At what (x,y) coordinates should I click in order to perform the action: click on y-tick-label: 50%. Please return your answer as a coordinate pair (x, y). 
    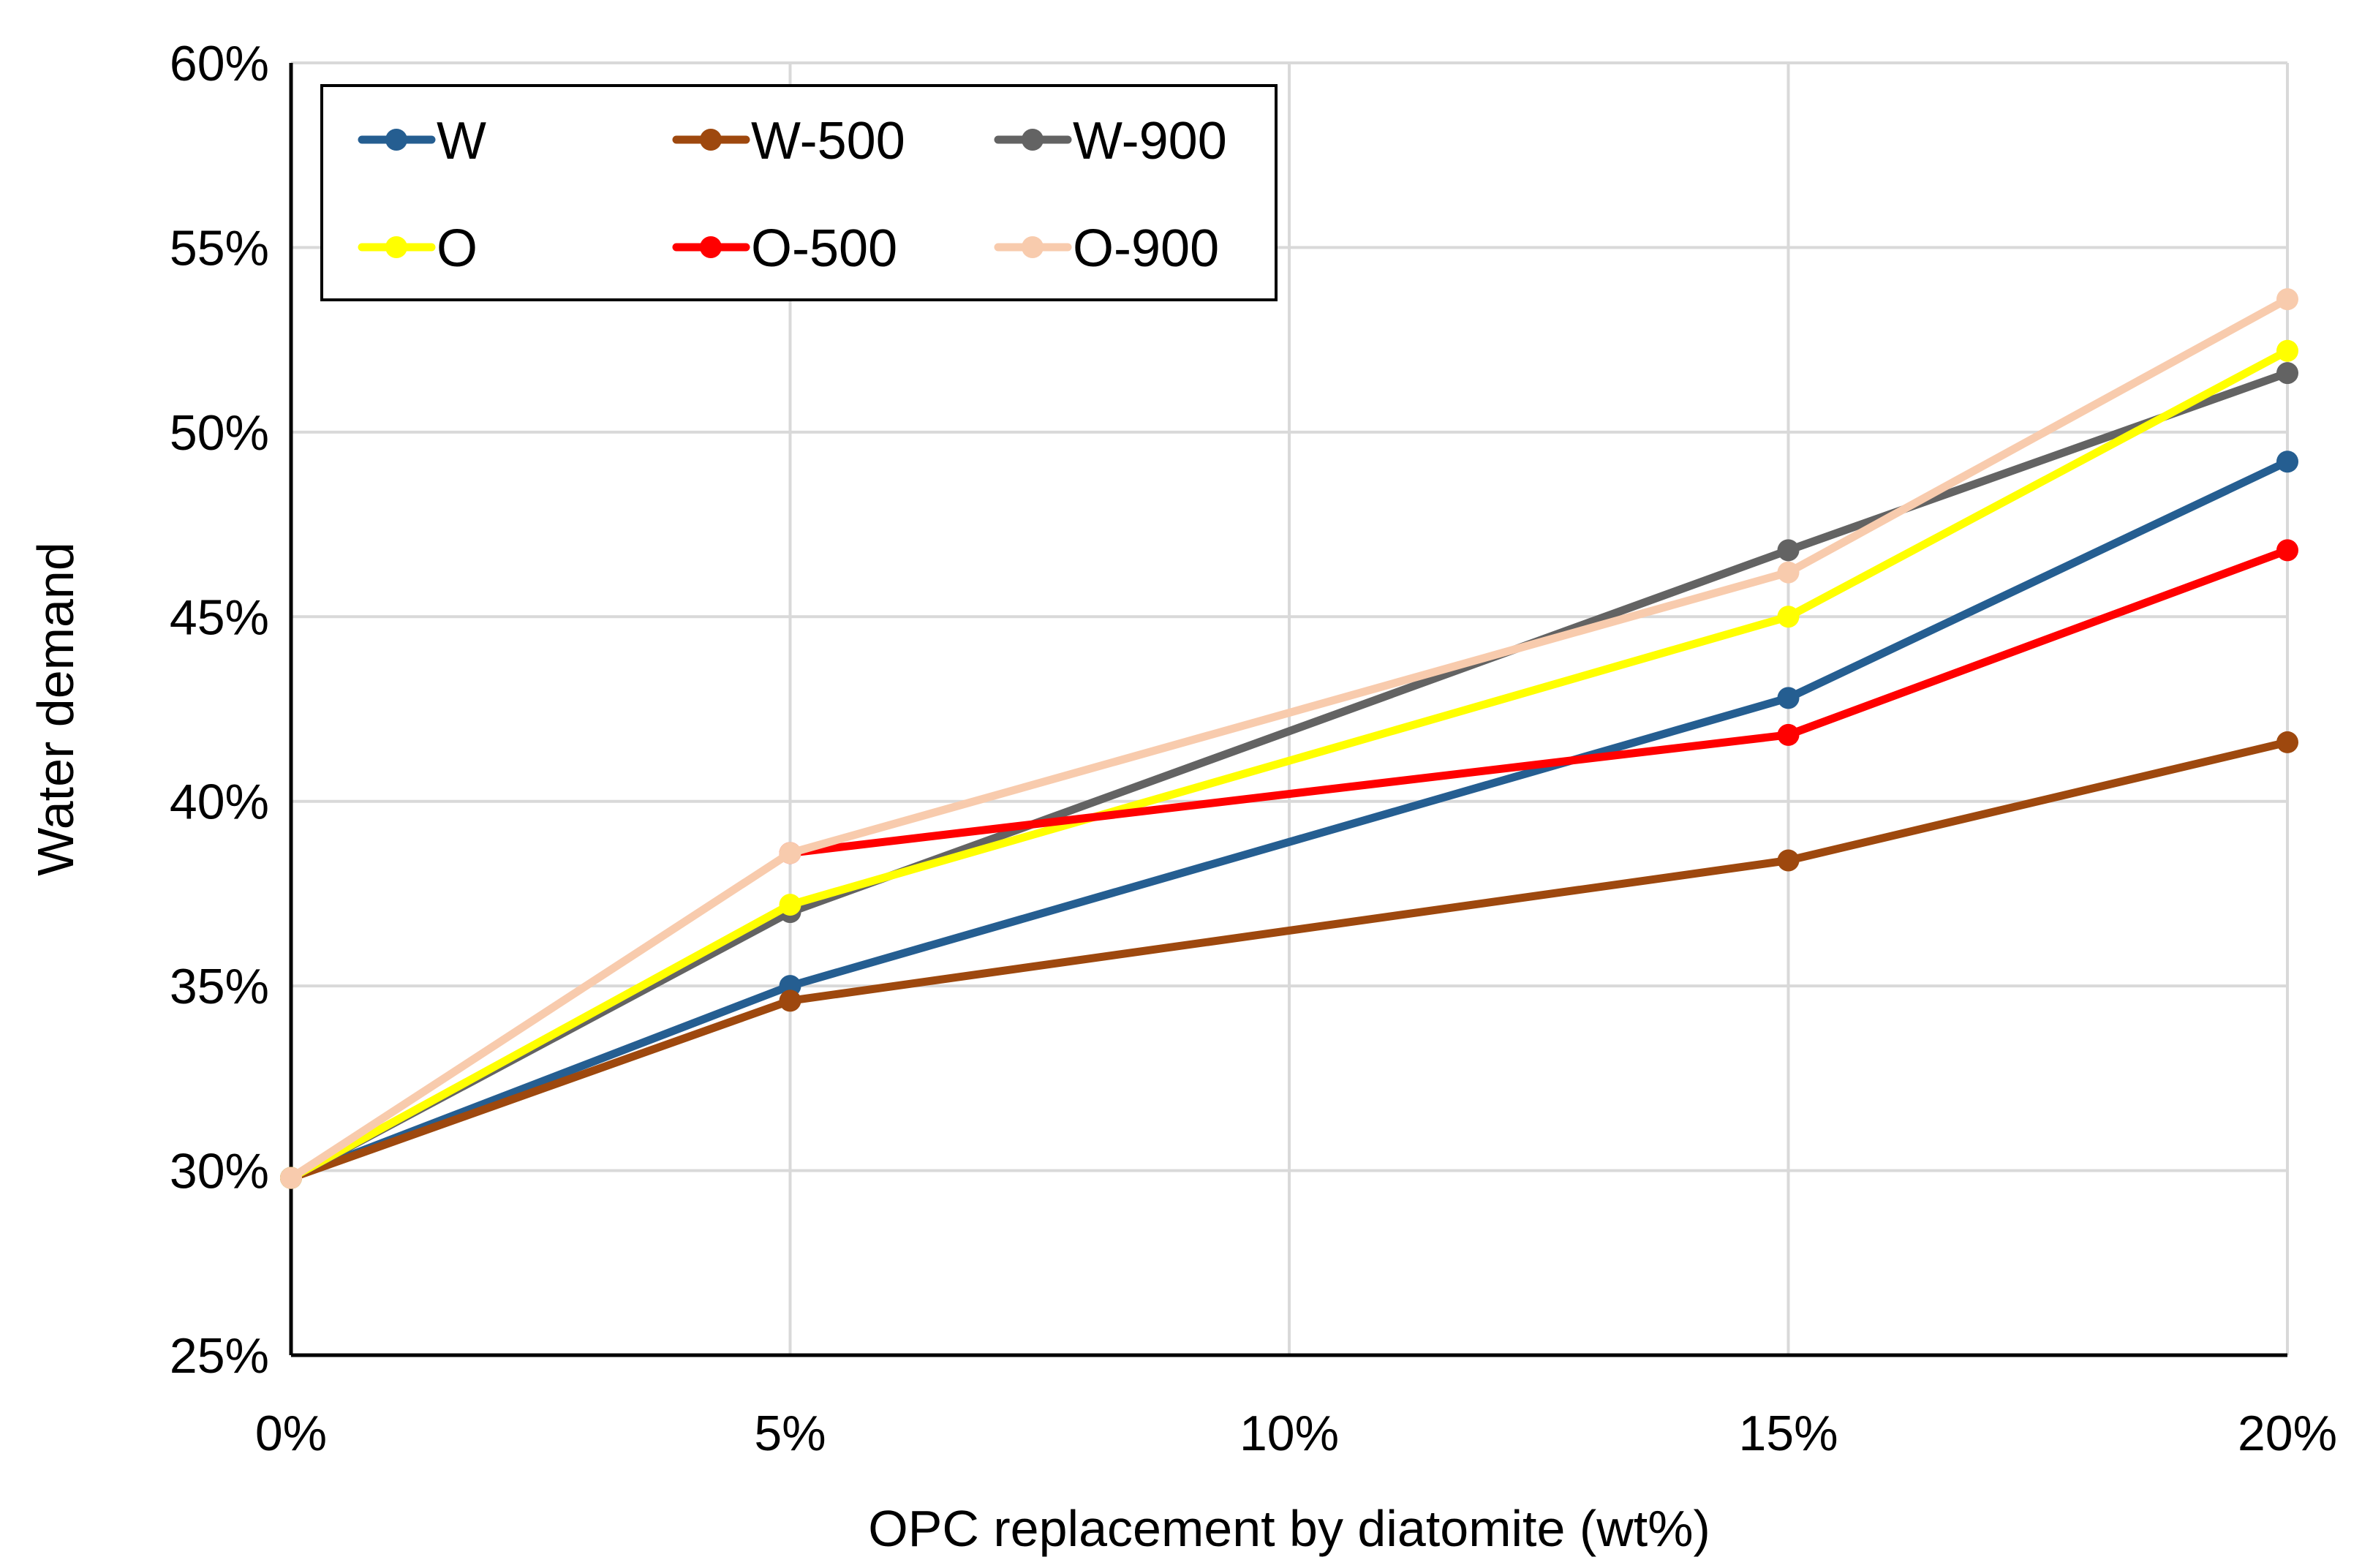
    Looking at the image, I should click on (219, 433).